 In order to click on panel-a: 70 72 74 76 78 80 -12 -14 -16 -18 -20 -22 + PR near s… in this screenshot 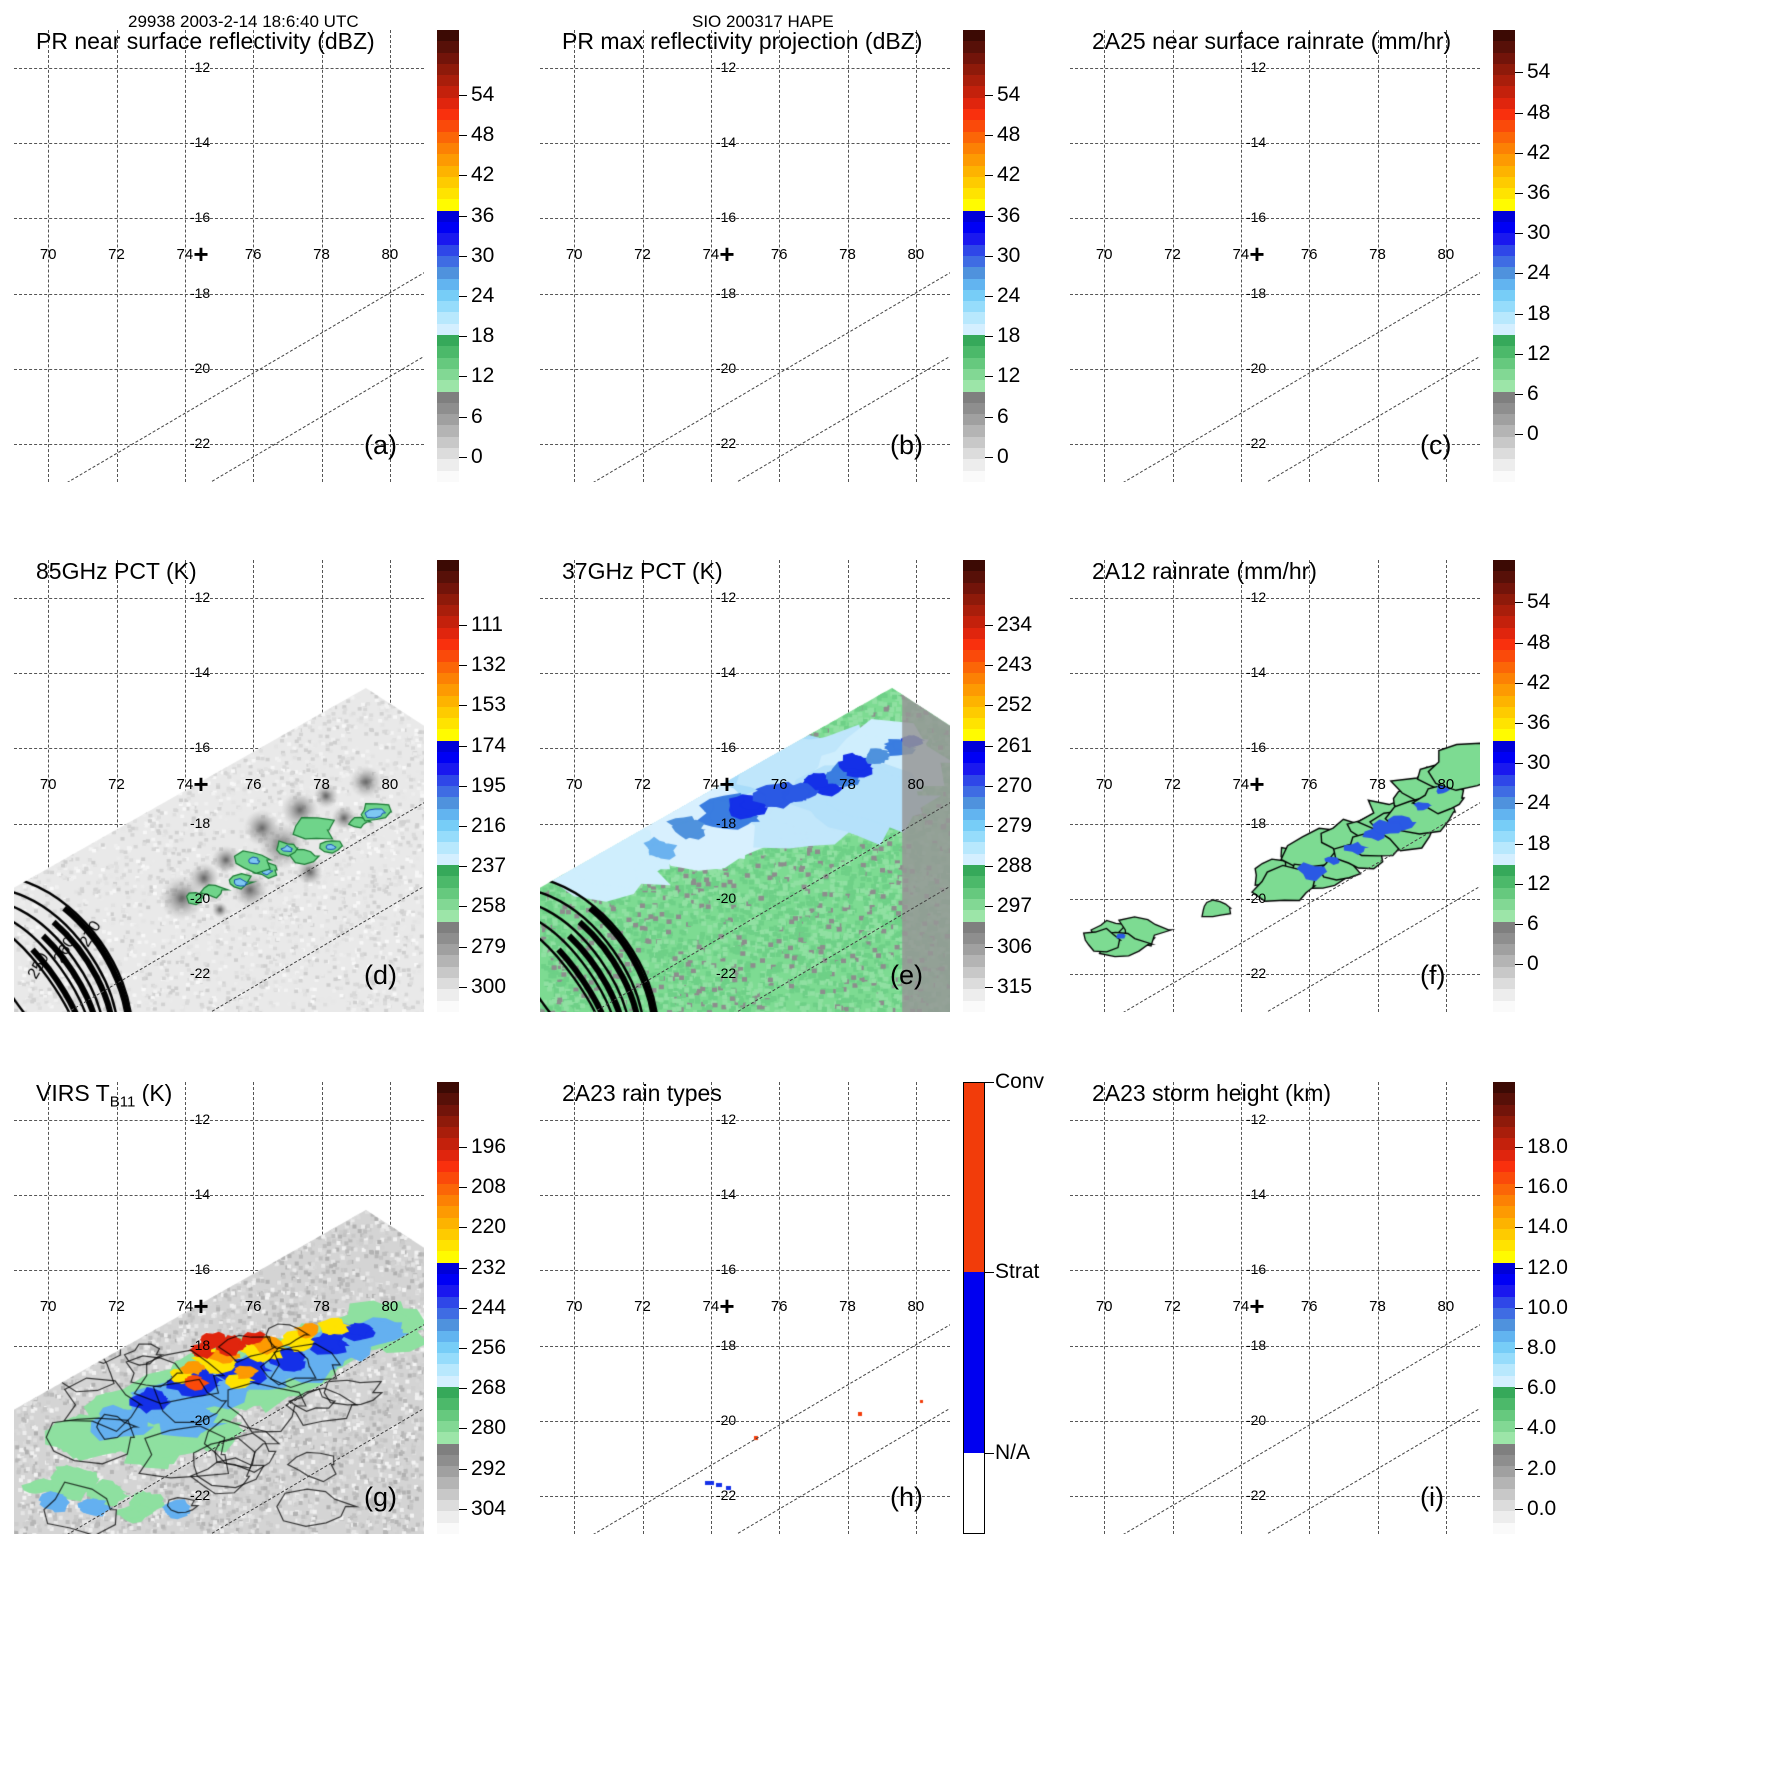, I will do `click(285, 255)`.